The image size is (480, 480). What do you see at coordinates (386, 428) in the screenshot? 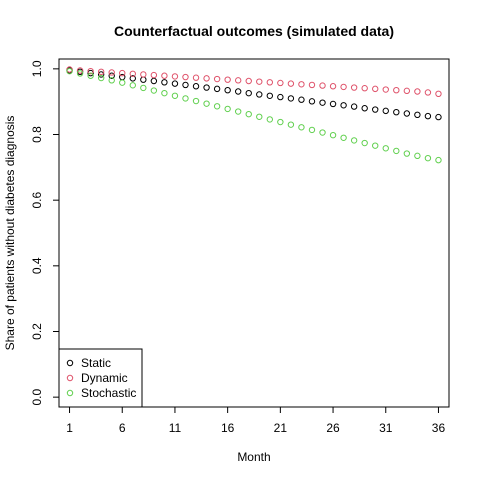
I see `x-tick-label: 31` at bounding box center [386, 428].